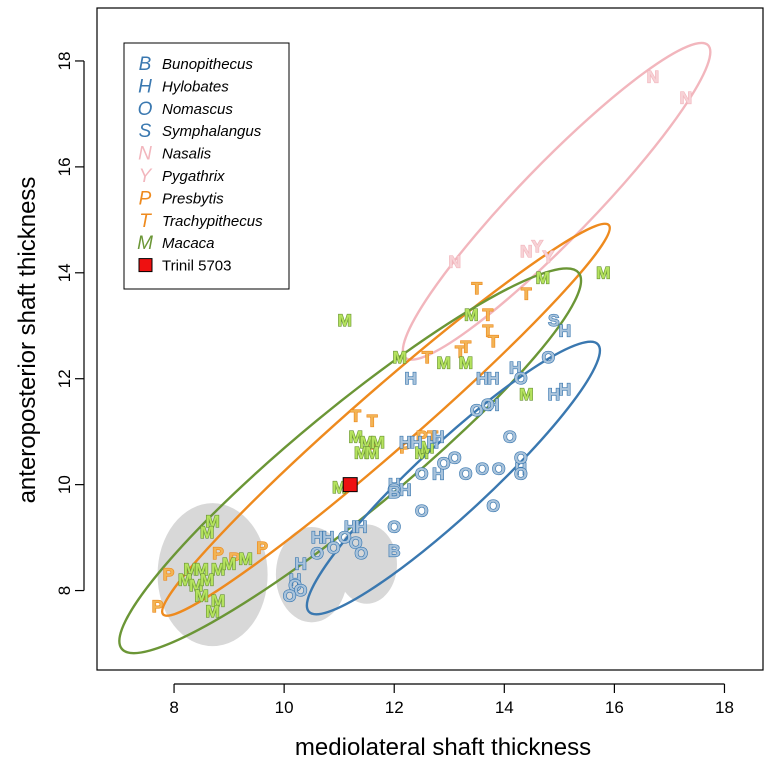 This screenshot has width=768, height=762. I want to click on legend-box, so click(206, 166).